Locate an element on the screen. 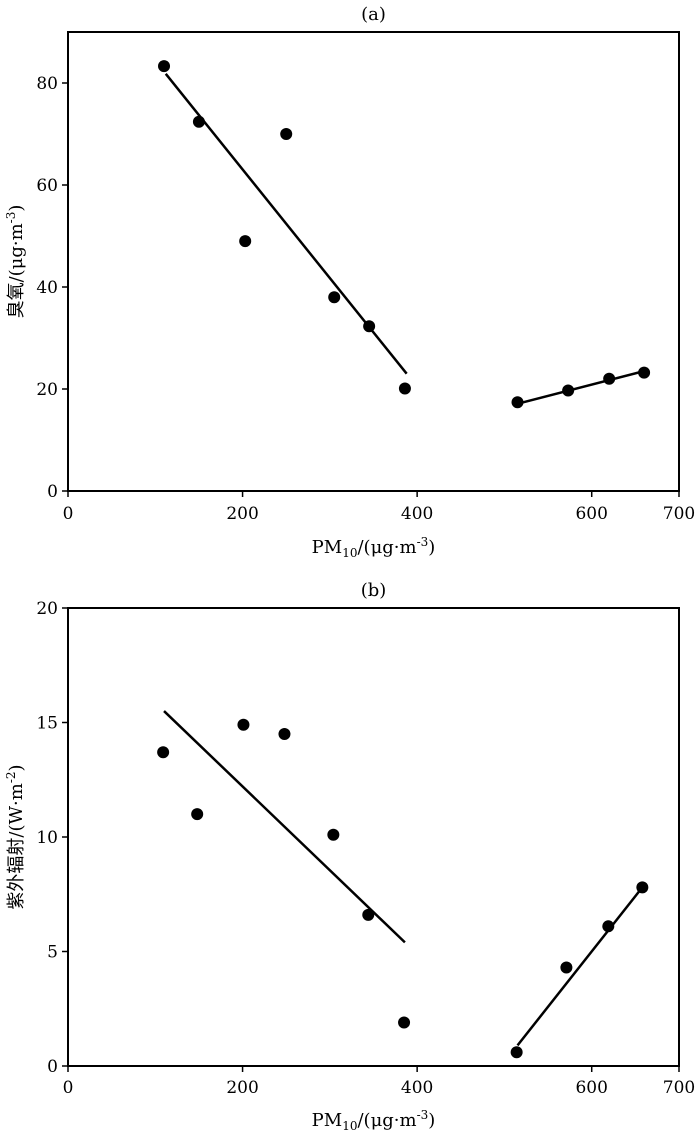  y-tick-label: 15 is located at coordinates (47, 724).